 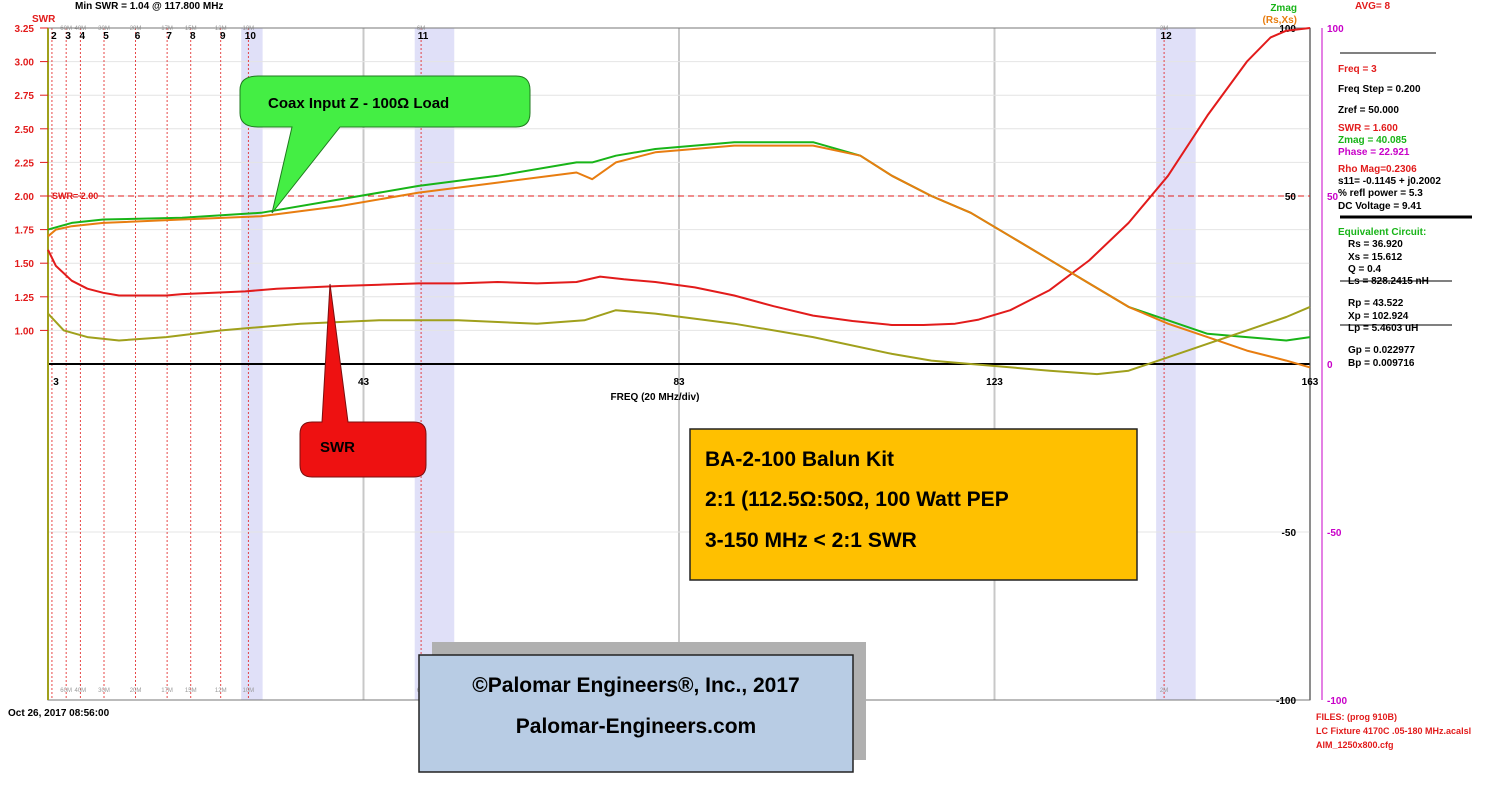 What do you see at coordinates (104, 691) in the screenshot?
I see `band-label-bottom-2: 30M` at bounding box center [104, 691].